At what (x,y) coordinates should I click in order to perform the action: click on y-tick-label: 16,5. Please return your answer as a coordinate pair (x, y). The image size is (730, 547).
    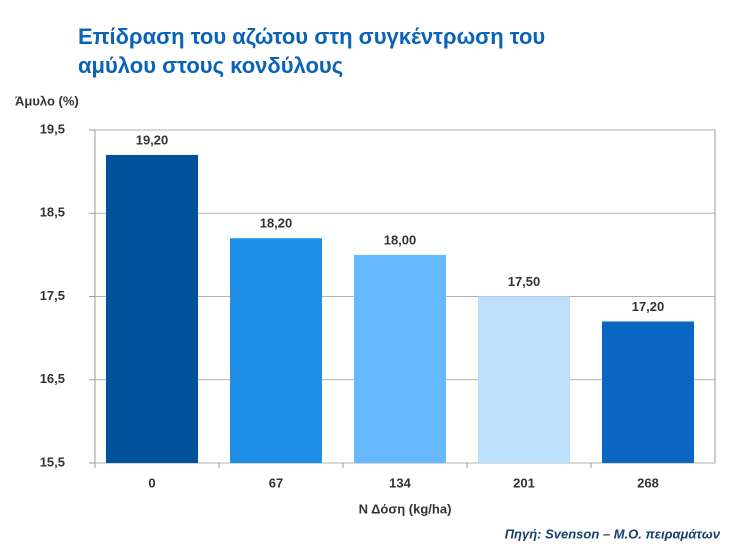
    Looking at the image, I should click on (52, 378).